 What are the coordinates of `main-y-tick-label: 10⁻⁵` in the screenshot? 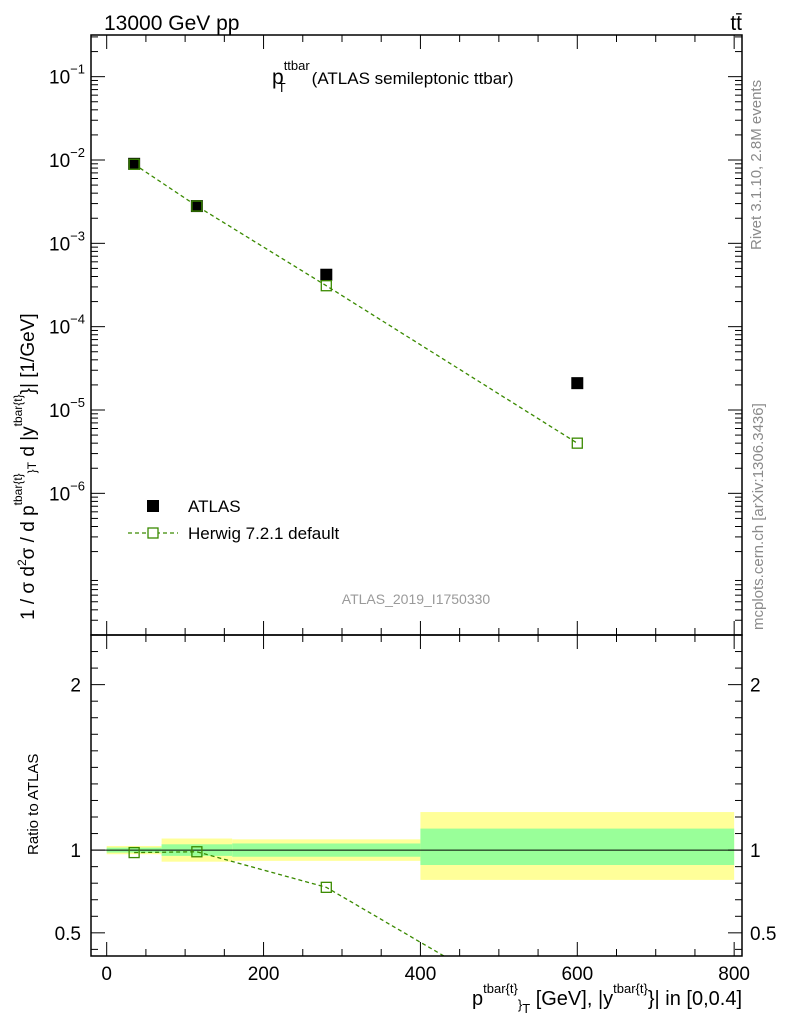 It's located at (67, 408).